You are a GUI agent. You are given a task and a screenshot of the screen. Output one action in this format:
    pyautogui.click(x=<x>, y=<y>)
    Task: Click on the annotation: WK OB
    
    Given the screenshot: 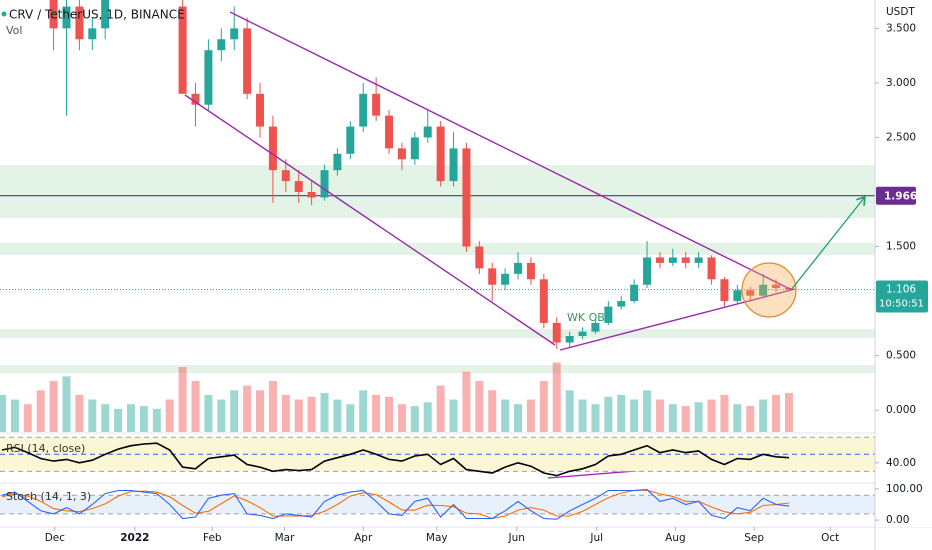 What is the action you would take?
    pyautogui.click(x=586, y=317)
    